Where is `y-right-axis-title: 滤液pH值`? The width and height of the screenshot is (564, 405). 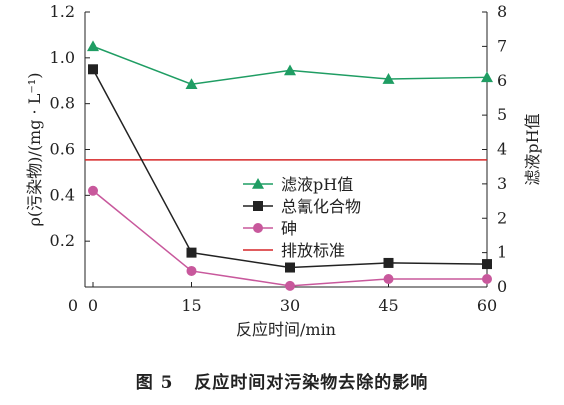
y-right-axis-title: 滤液pH值 is located at coordinates (532, 149).